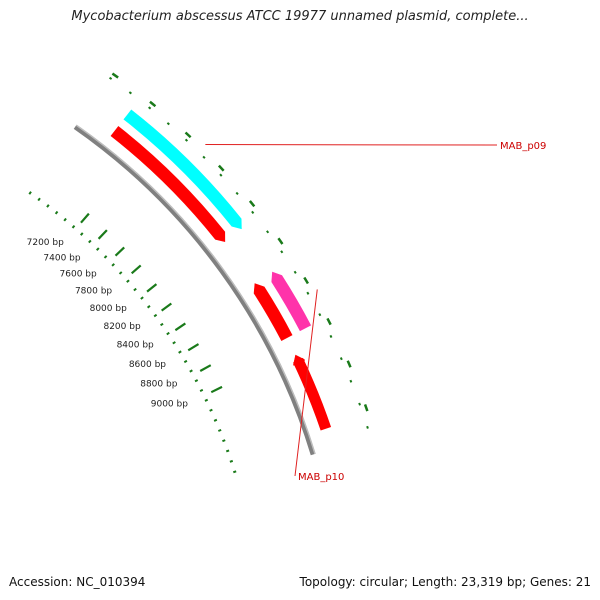  What do you see at coordinates (135, 346) in the screenshot?
I see `ruler-tick-label: 8400 bp` at bounding box center [135, 346].